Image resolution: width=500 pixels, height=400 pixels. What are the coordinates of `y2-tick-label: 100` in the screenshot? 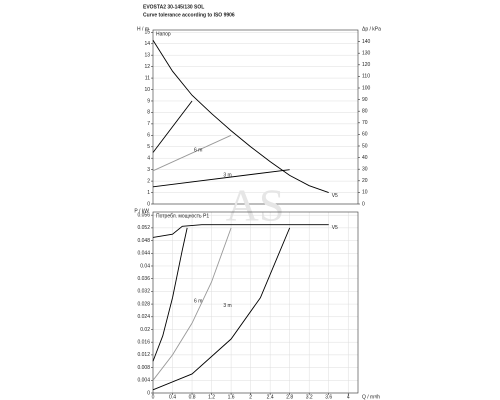 It's located at (366, 88).